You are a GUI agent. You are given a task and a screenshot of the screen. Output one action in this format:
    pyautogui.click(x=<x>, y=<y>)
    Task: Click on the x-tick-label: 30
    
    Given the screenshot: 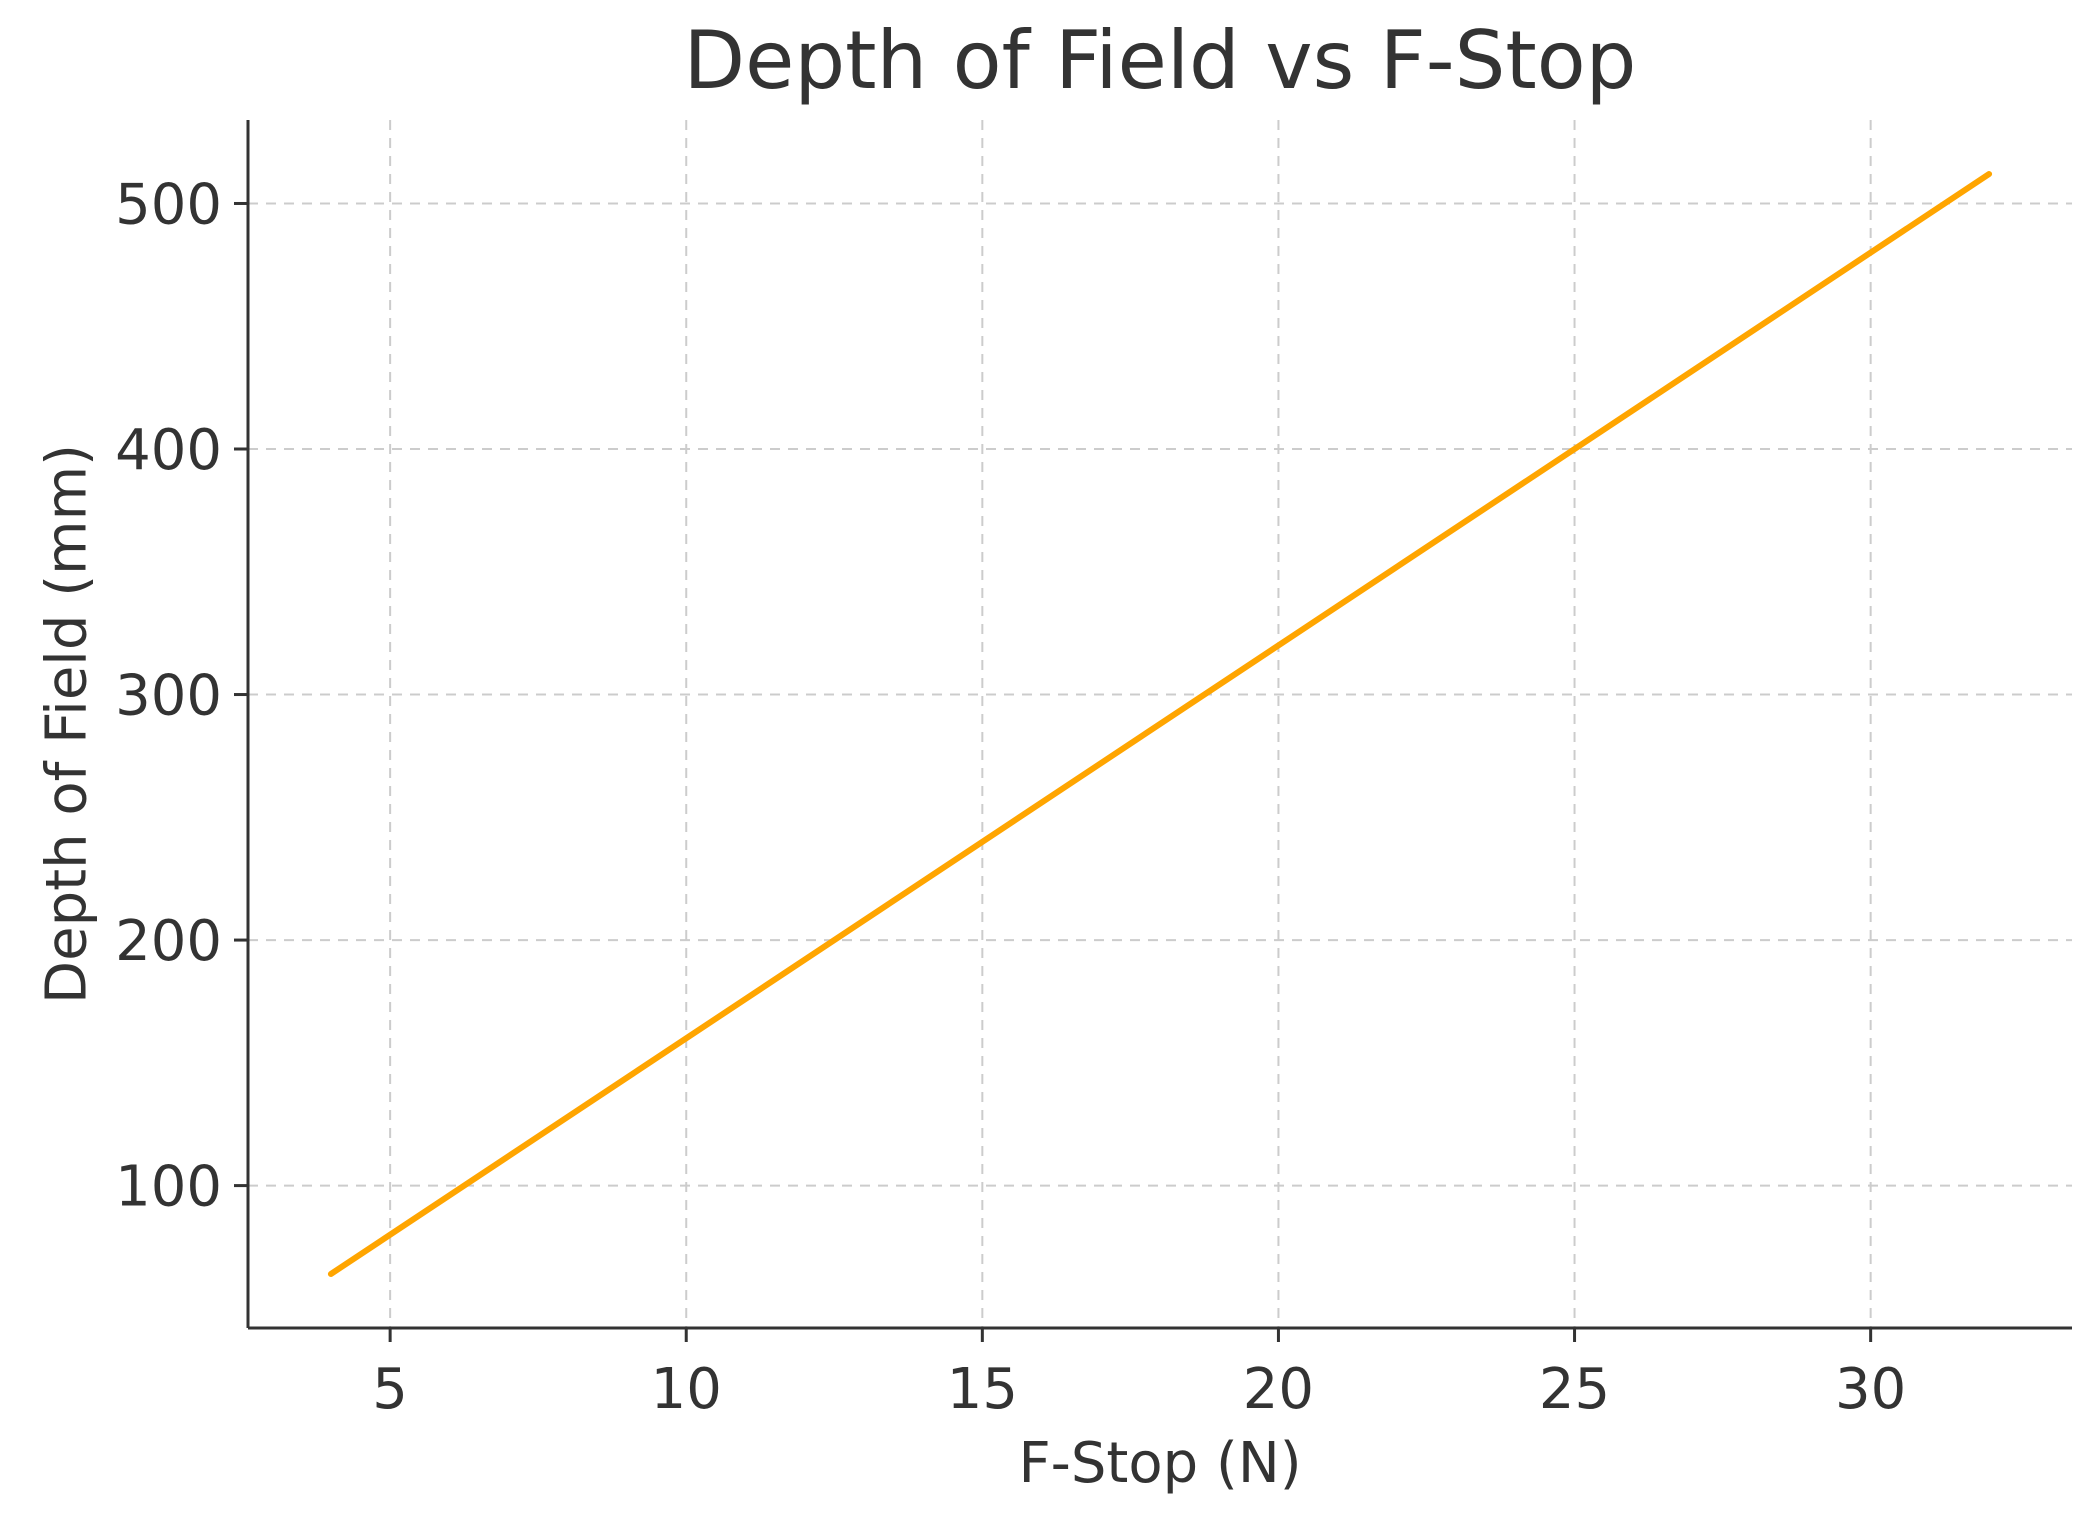 What is the action you would take?
    pyautogui.click(x=1870, y=1389)
    